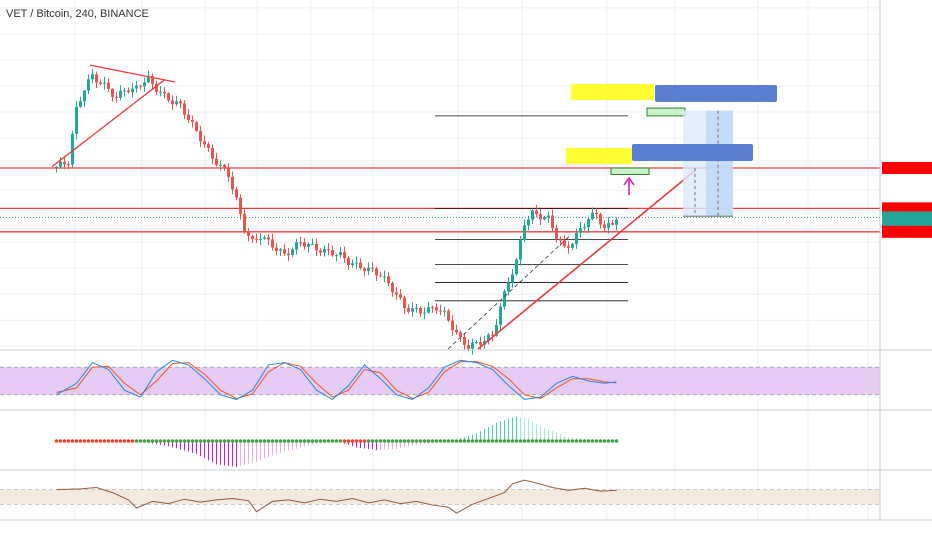  What do you see at coordinates (599, 156) in the screenshot?
I see `first-target-label-bg` at bounding box center [599, 156].